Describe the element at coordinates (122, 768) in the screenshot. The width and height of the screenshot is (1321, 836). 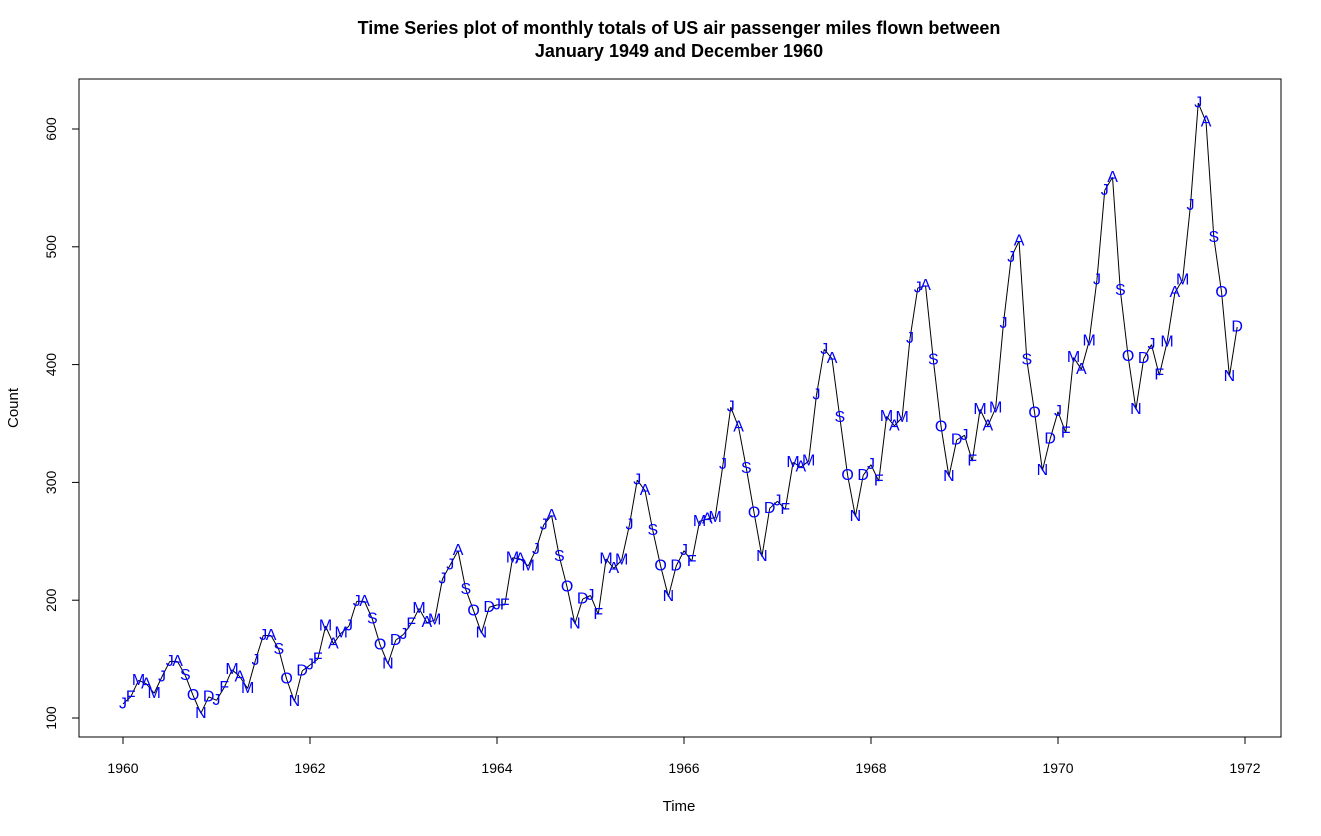
I see `x-tick-label: 1960` at that location.